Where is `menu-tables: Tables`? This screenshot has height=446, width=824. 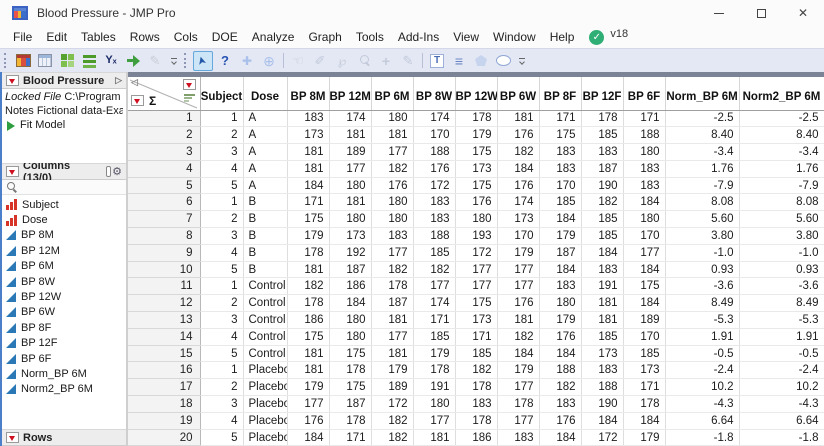
menu-tables: Tables is located at coordinates (98, 37).